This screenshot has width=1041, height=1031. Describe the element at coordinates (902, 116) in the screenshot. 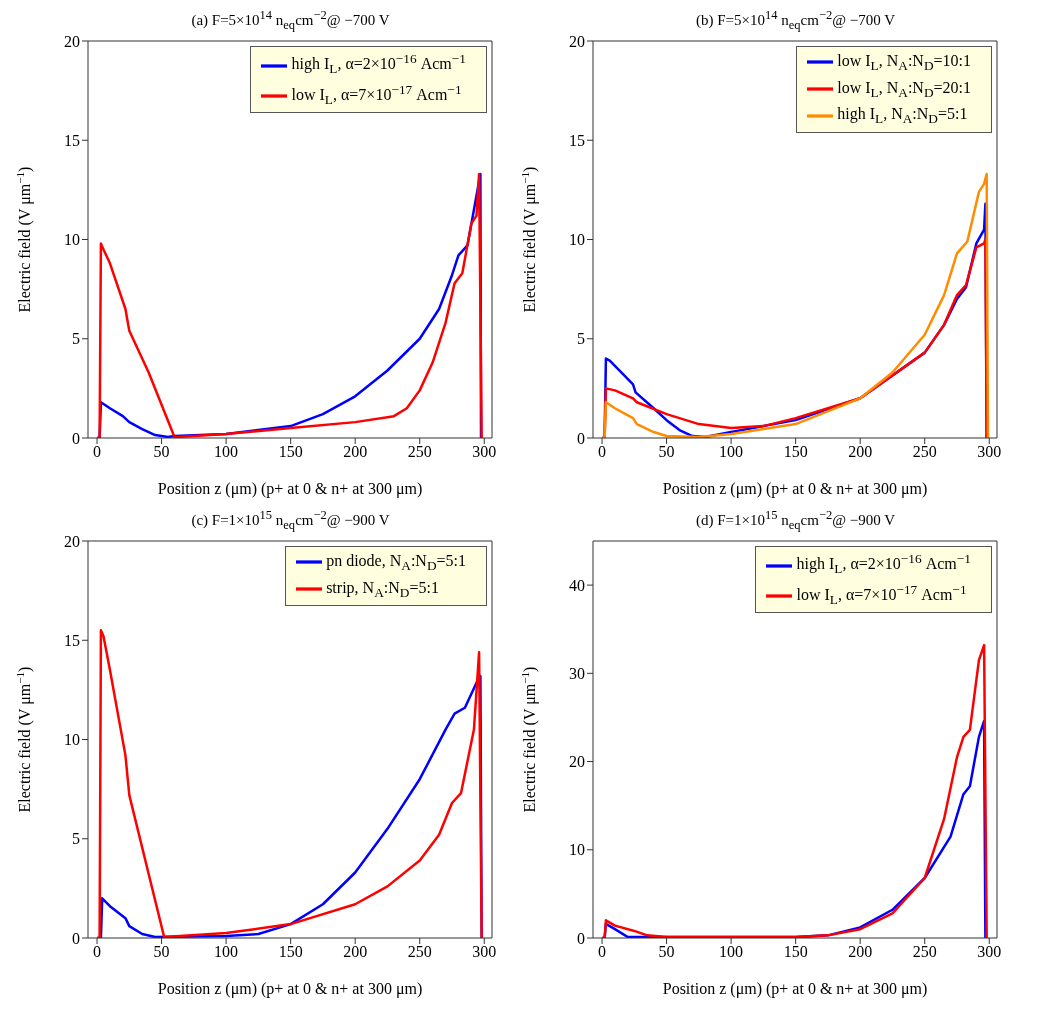

I see `legend-label: high I$_{L}$, N$_{A}$:N$_{D}$=5:1` at that location.